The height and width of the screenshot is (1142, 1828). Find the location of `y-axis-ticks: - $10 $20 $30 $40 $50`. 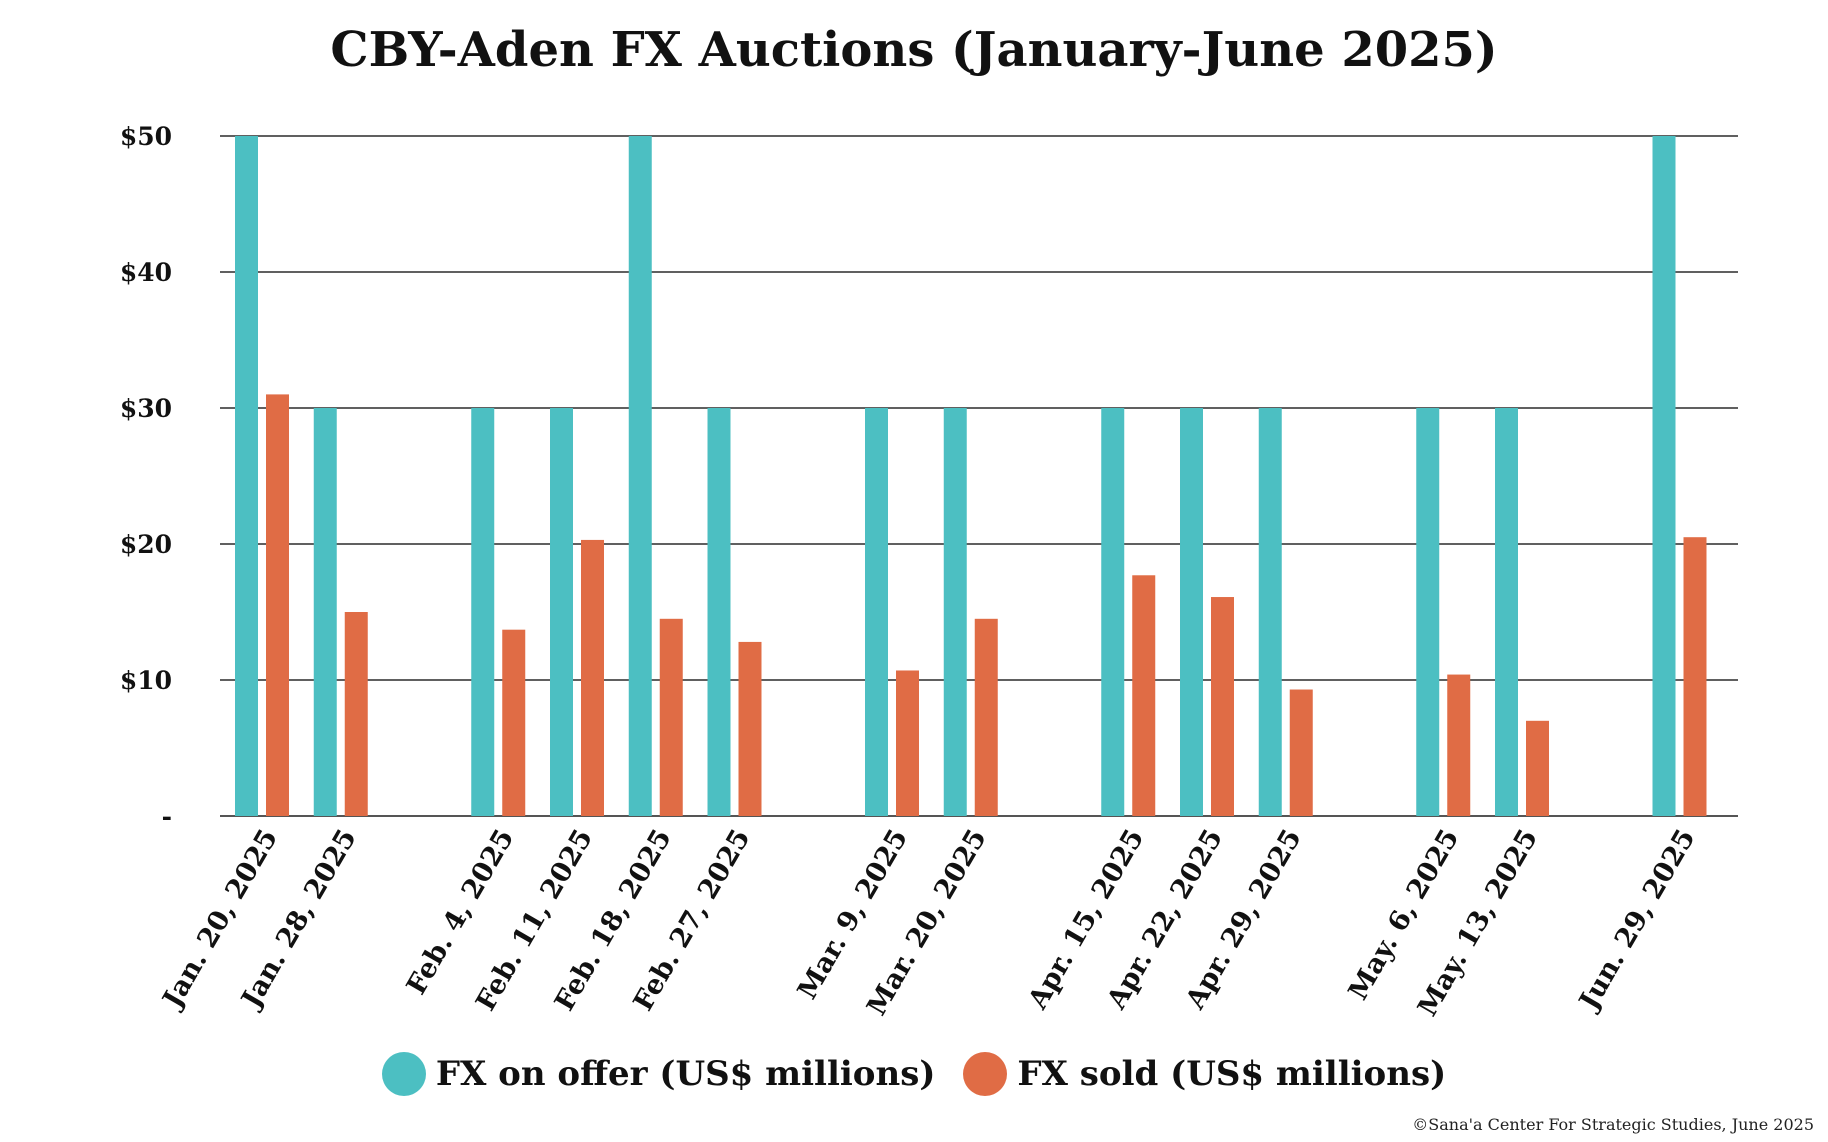

y-axis-ticks: - $10 $20 $30 $40 $50 is located at coordinates (146, 476).